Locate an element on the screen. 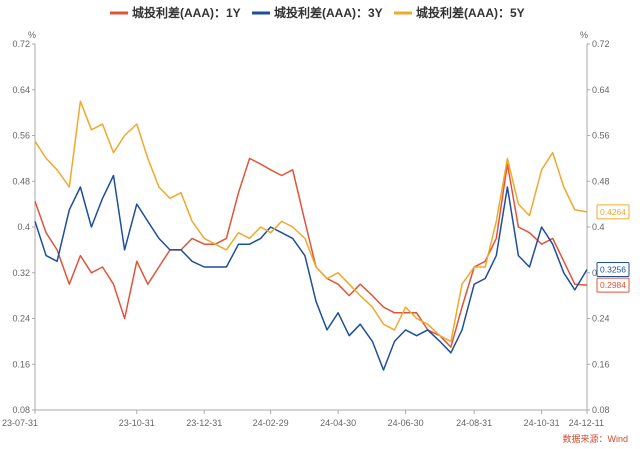  legend-label: 城投利差(AAA)：1Y is located at coordinates (186, 12).